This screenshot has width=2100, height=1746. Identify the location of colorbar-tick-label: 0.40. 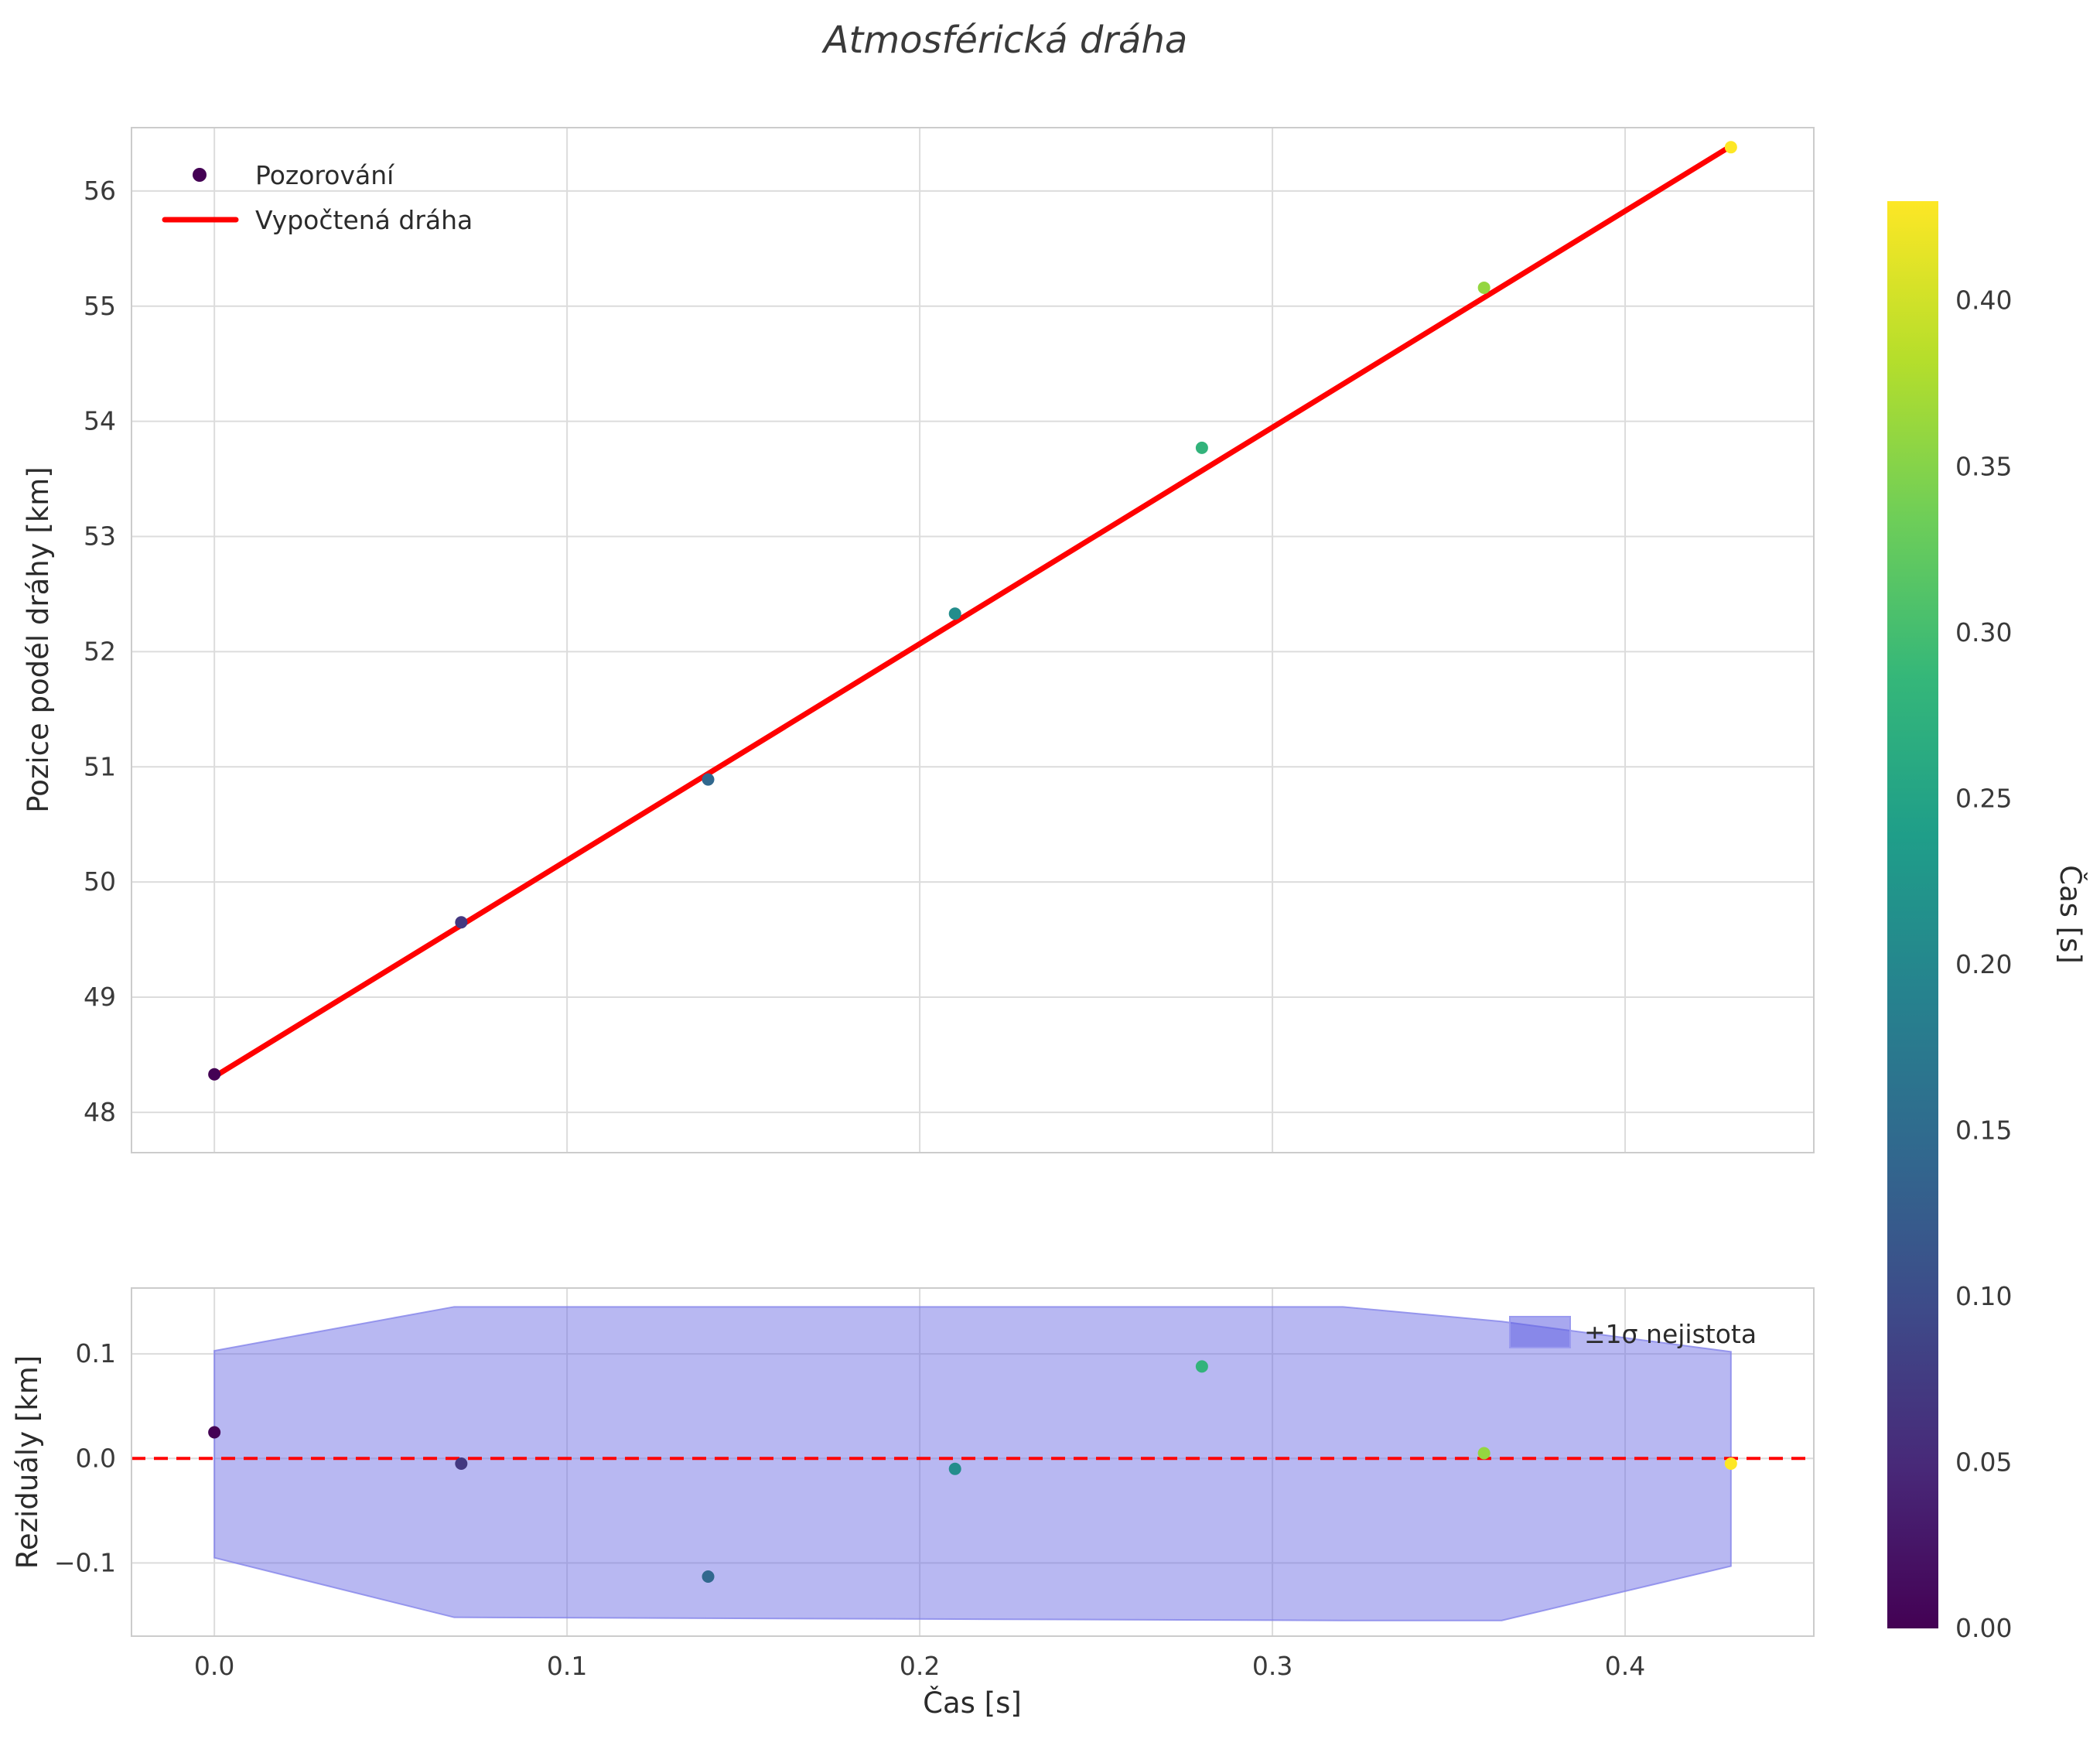
(1984, 300).